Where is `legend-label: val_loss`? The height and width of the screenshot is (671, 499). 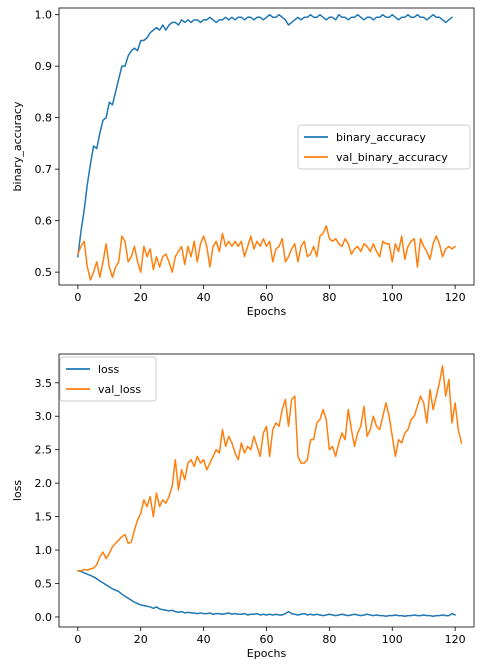
legend-label: val_loss is located at coordinates (119, 389).